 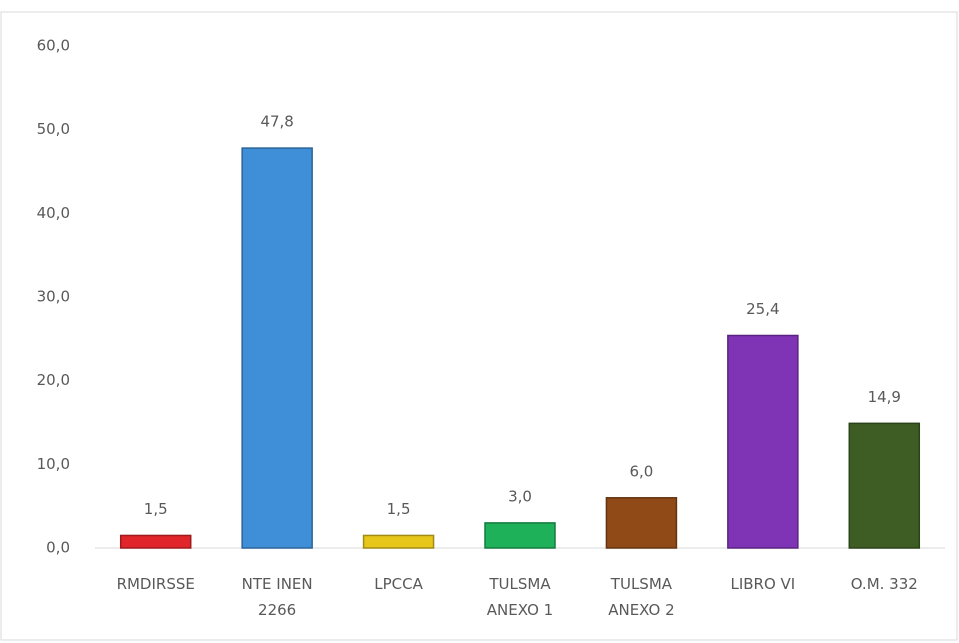 I want to click on value-label: 6,0, so click(x=641, y=471).